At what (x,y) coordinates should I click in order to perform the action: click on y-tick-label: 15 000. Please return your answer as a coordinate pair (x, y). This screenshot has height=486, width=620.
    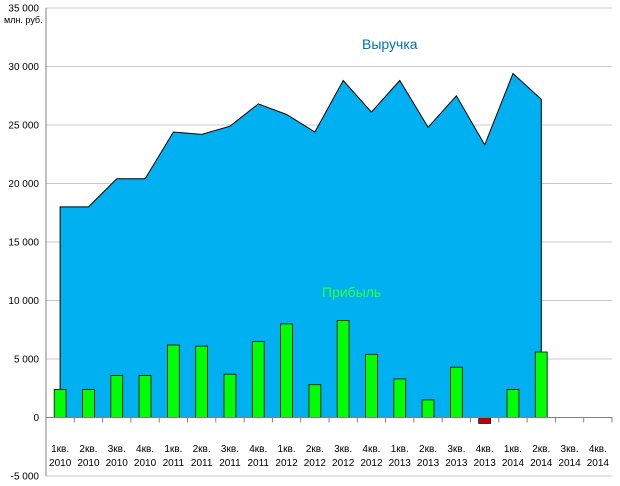
    Looking at the image, I should click on (23, 243).